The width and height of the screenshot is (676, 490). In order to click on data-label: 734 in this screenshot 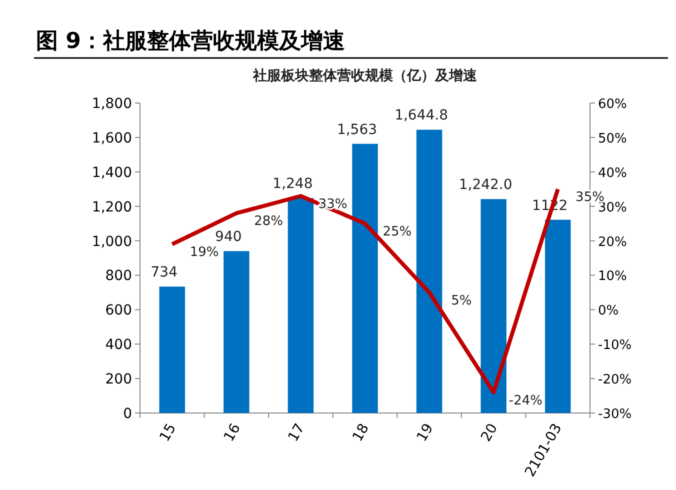, I will do `click(164, 272)`.